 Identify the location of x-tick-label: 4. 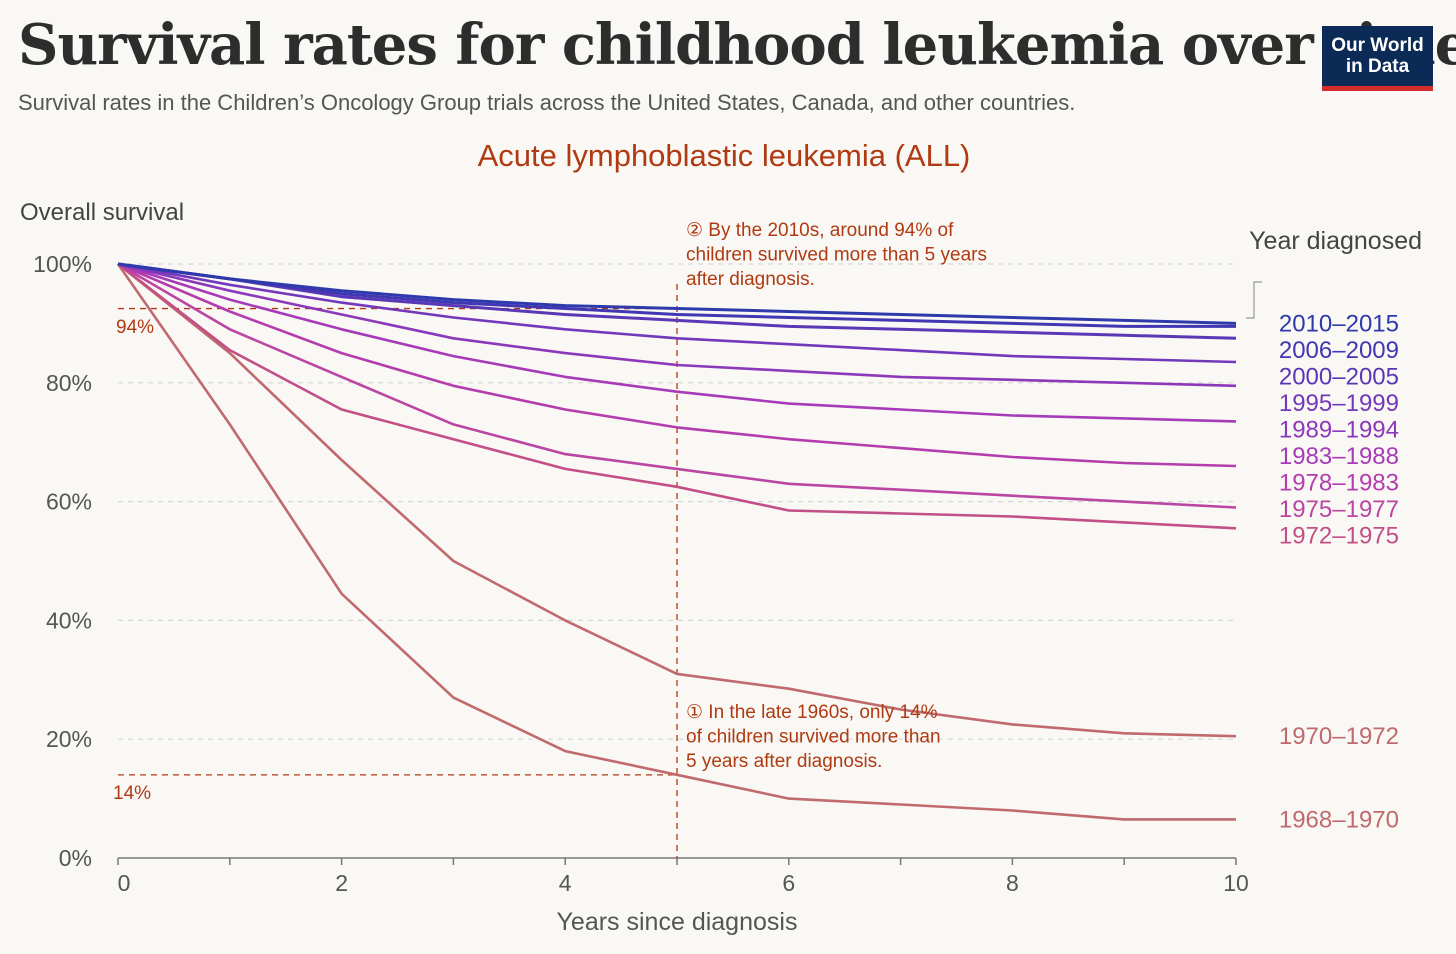
(565, 883).